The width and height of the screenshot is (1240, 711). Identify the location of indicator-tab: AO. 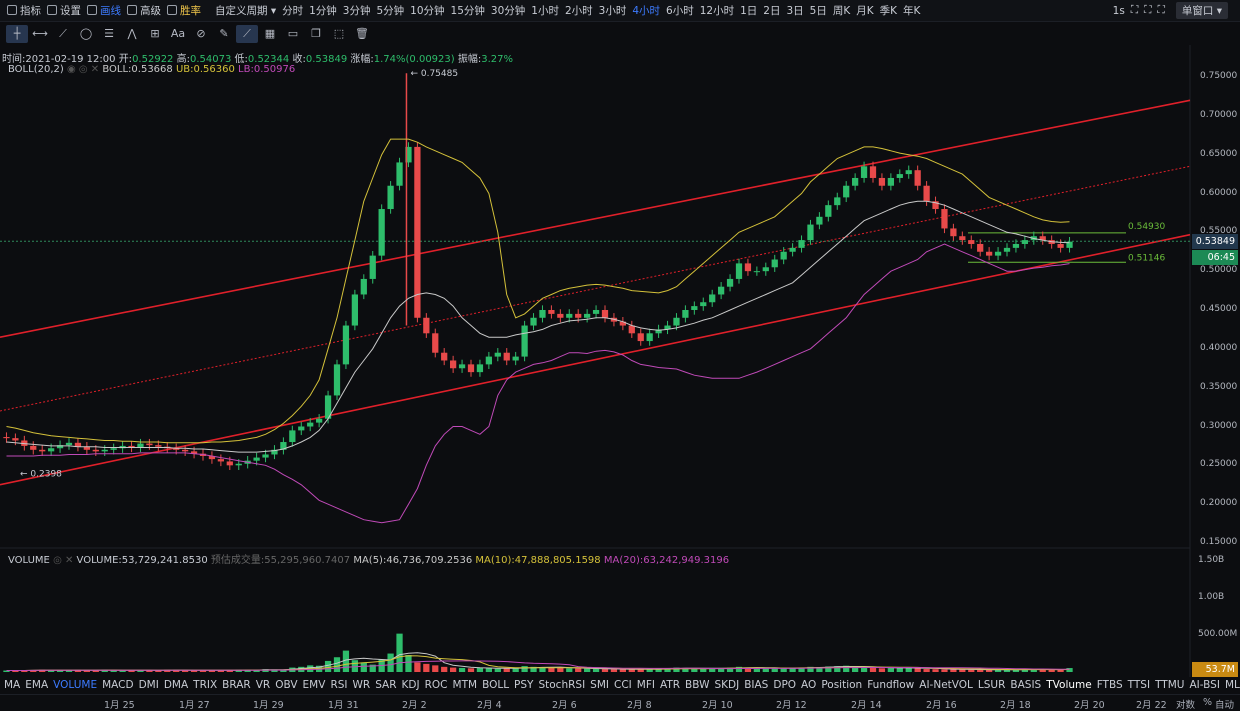
(809, 685).